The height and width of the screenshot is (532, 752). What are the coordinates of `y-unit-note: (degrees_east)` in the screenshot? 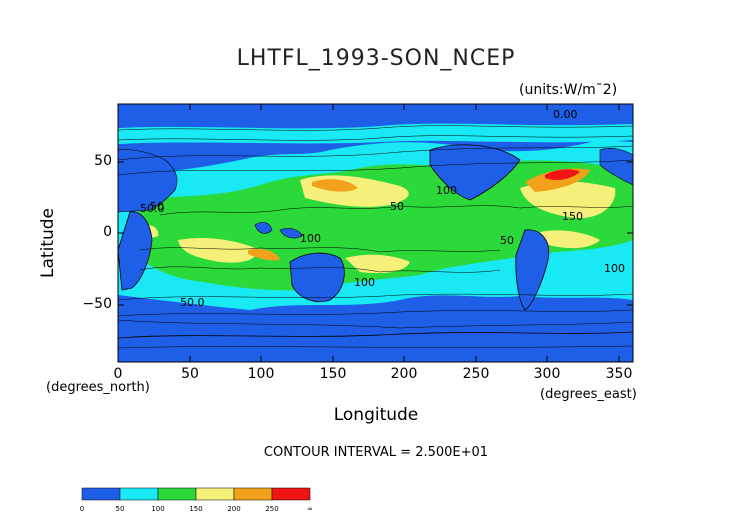 It's located at (588, 394).